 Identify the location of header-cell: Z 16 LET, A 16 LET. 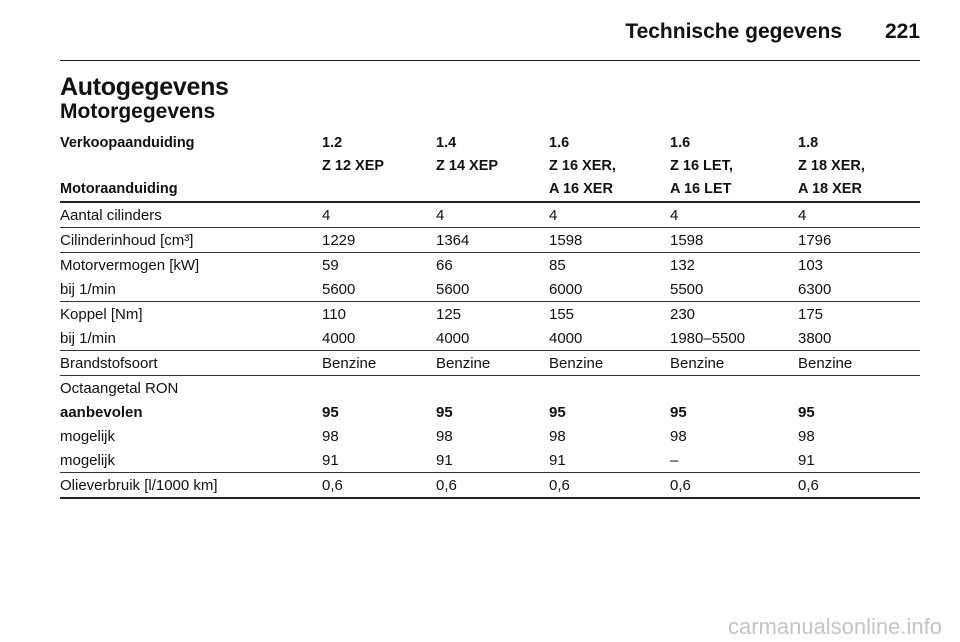
(734, 179).